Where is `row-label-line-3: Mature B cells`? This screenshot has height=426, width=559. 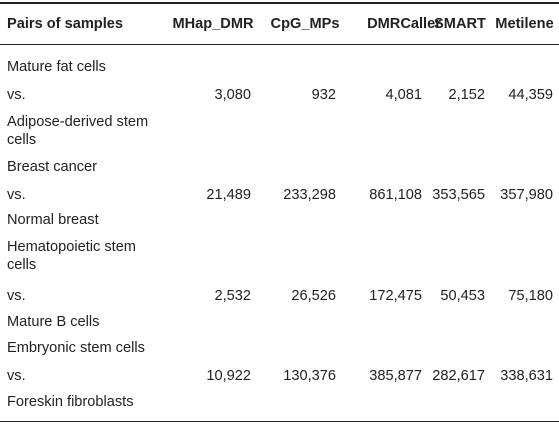
row-label-line-3: Mature B cells is located at coordinates (53, 322).